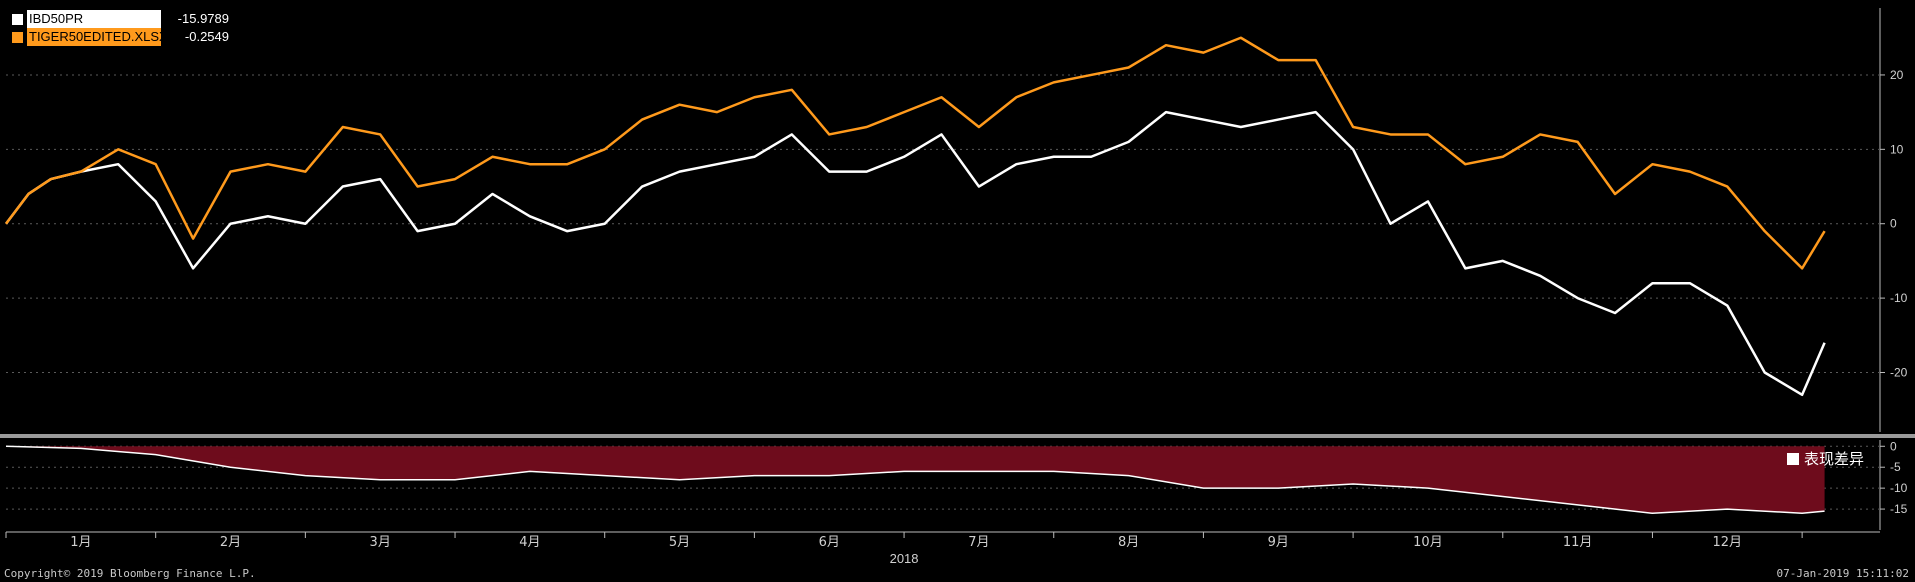 Image resolution: width=1915 pixels, height=582 pixels. Describe the element at coordinates (1897, 75) in the screenshot. I see `main-y-tick-label: 20` at that location.